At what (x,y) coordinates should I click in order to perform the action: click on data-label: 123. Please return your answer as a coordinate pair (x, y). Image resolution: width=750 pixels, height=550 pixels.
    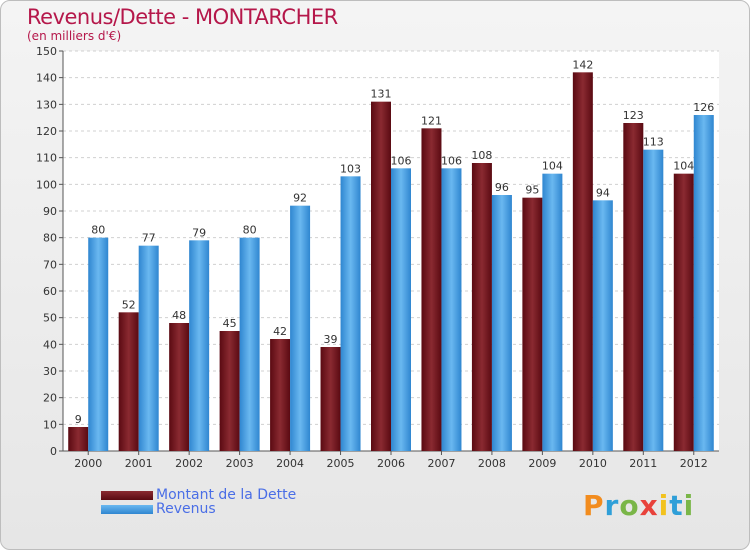
    Looking at the image, I should click on (633, 115).